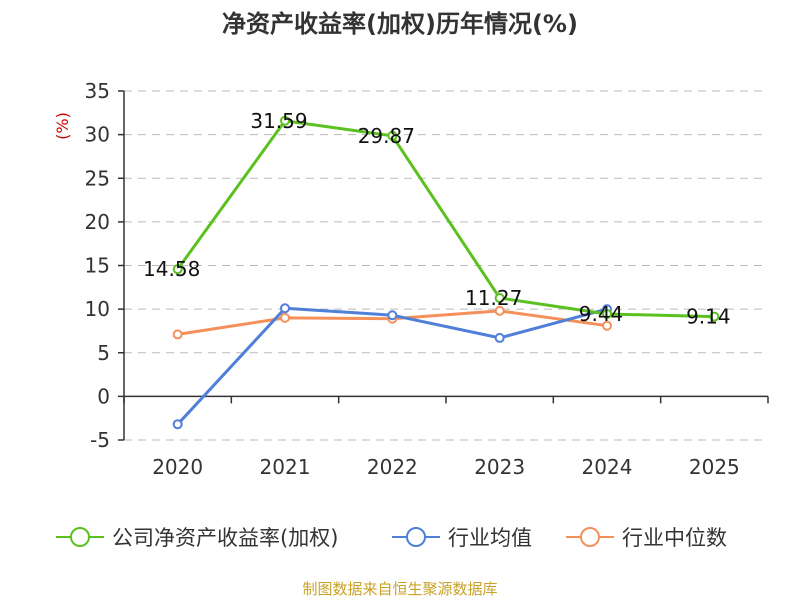 The width and height of the screenshot is (800, 600). I want to click on data-label: 29.87, so click(386, 136).